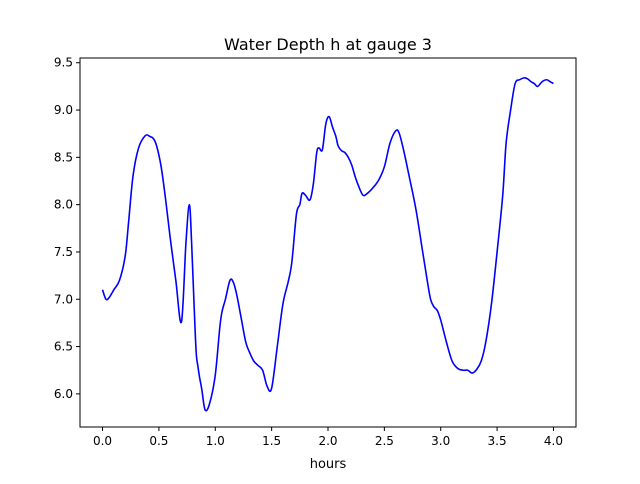  Describe the element at coordinates (328, 464) in the screenshot. I see `x-axis-label: hours` at that location.